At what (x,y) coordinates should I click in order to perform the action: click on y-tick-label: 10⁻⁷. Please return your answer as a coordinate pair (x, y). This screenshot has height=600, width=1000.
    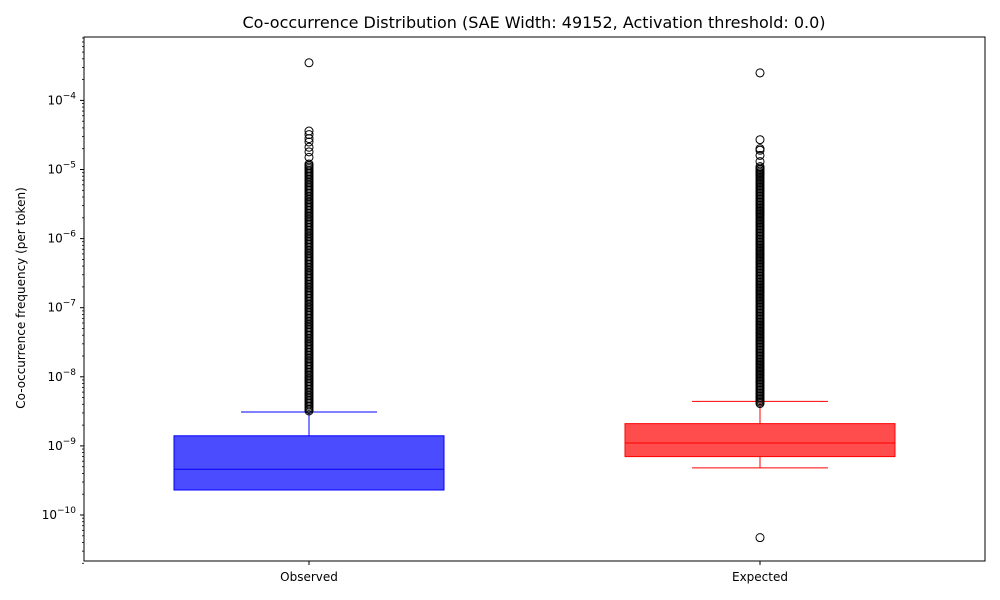
    Looking at the image, I should click on (61, 307).